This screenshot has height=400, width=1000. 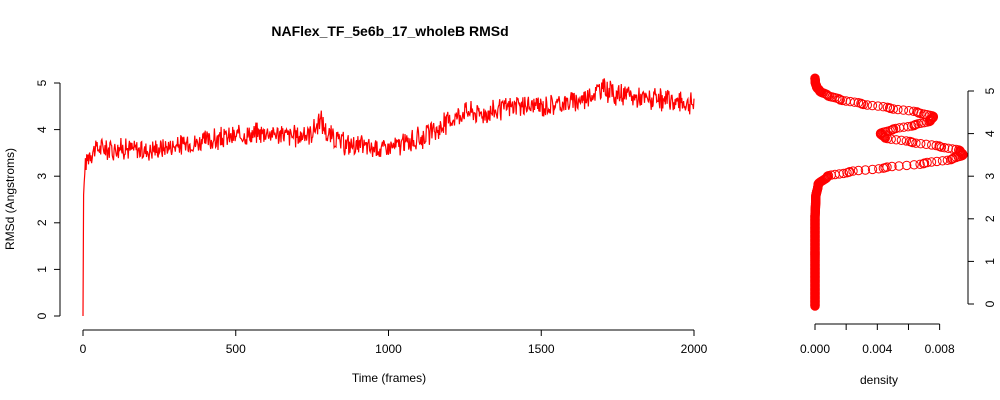 I want to click on main-x-tick-label: 500, so click(x=236, y=349).